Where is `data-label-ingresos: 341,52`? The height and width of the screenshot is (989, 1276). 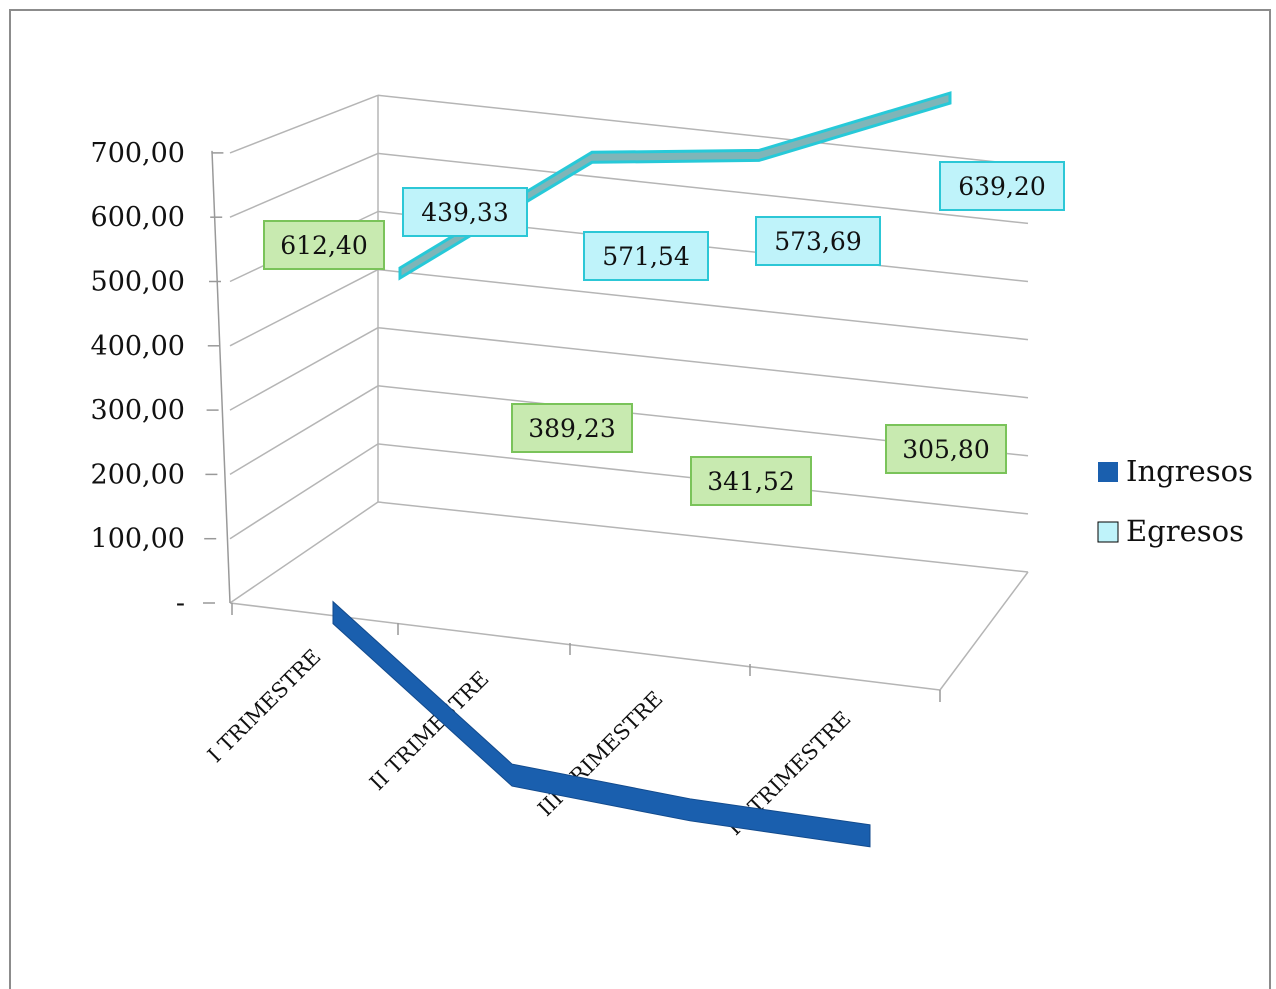 data-label-ingresos: 341,52 is located at coordinates (750, 481).